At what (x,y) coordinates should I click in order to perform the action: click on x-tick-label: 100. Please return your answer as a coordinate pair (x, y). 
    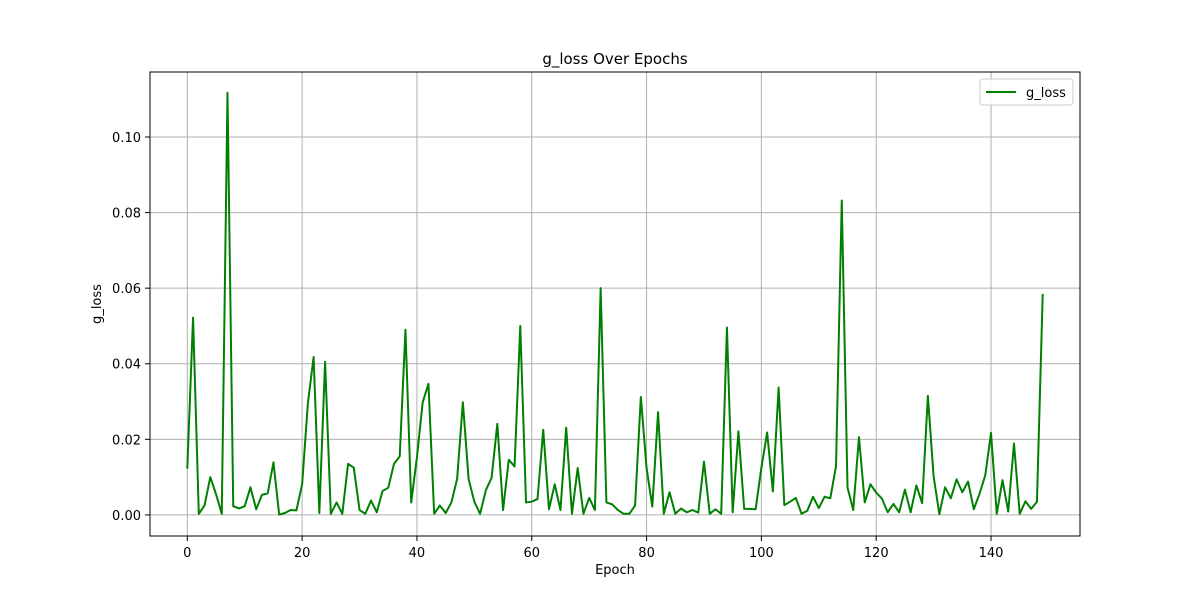
    Looking at the image, I should click on (761, 553).